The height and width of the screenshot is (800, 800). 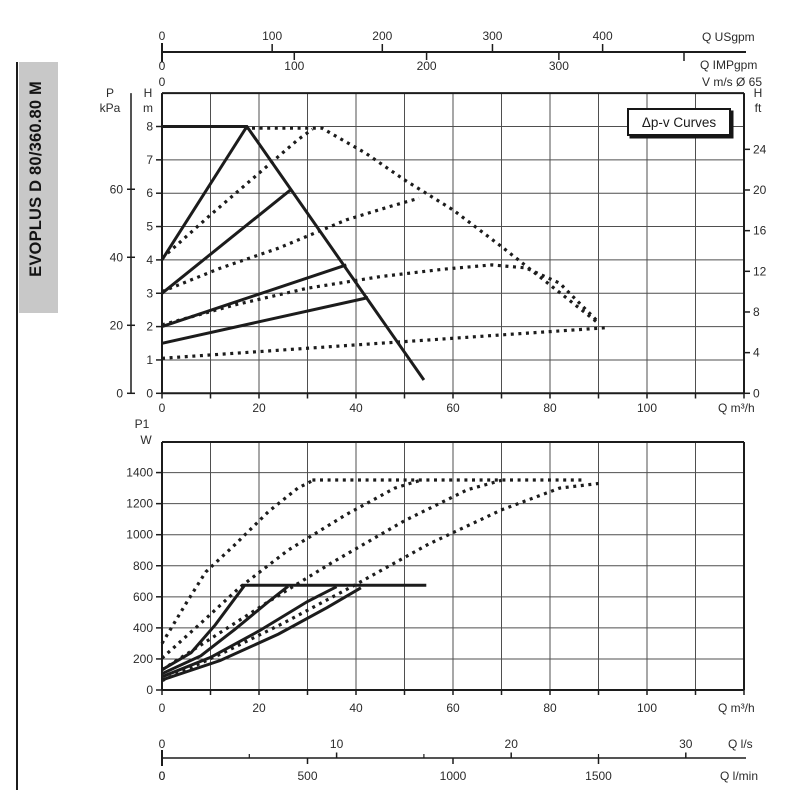 What do you see at coordinates (117, 257) in the screenshot?
I see `pressure-kpa-tick-label: 40` at bounding box center [117, 257].